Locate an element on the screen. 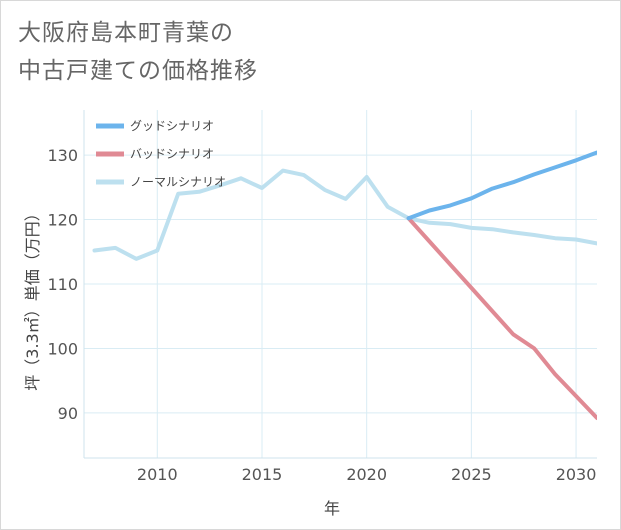 The width and height of the screenshot is (621, 530). y-tick-label-4: 130 is located at coordinates (62, 155).